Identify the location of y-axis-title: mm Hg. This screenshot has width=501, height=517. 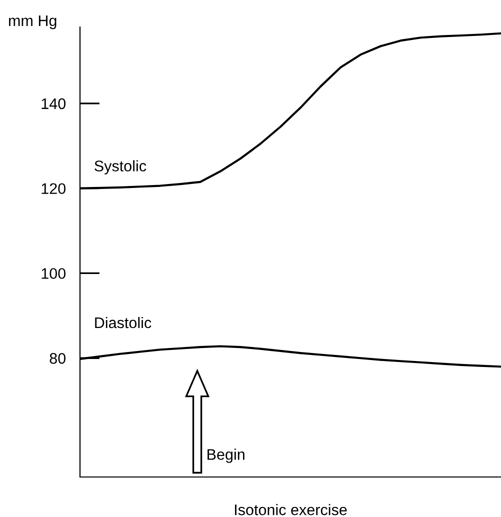
(32, 22).